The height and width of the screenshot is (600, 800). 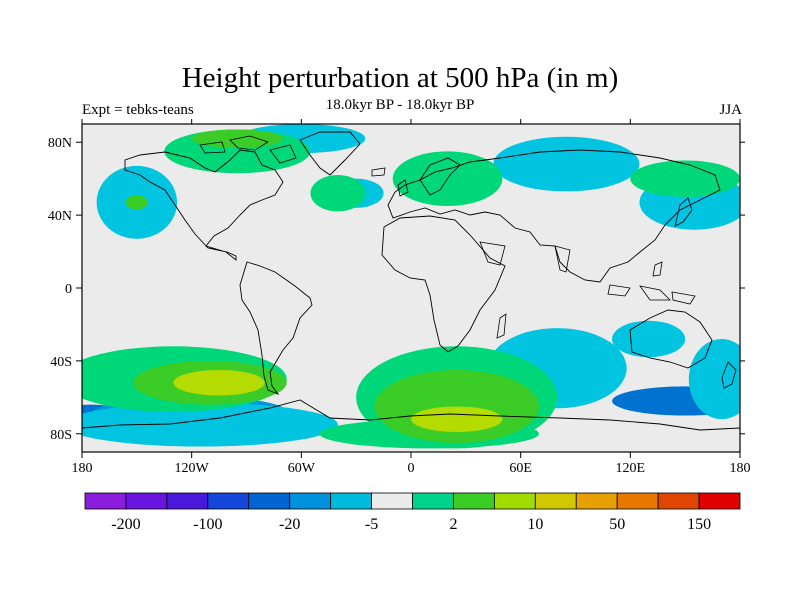 I want to click on coastline-new-zealand, so click(x=729, y=375).